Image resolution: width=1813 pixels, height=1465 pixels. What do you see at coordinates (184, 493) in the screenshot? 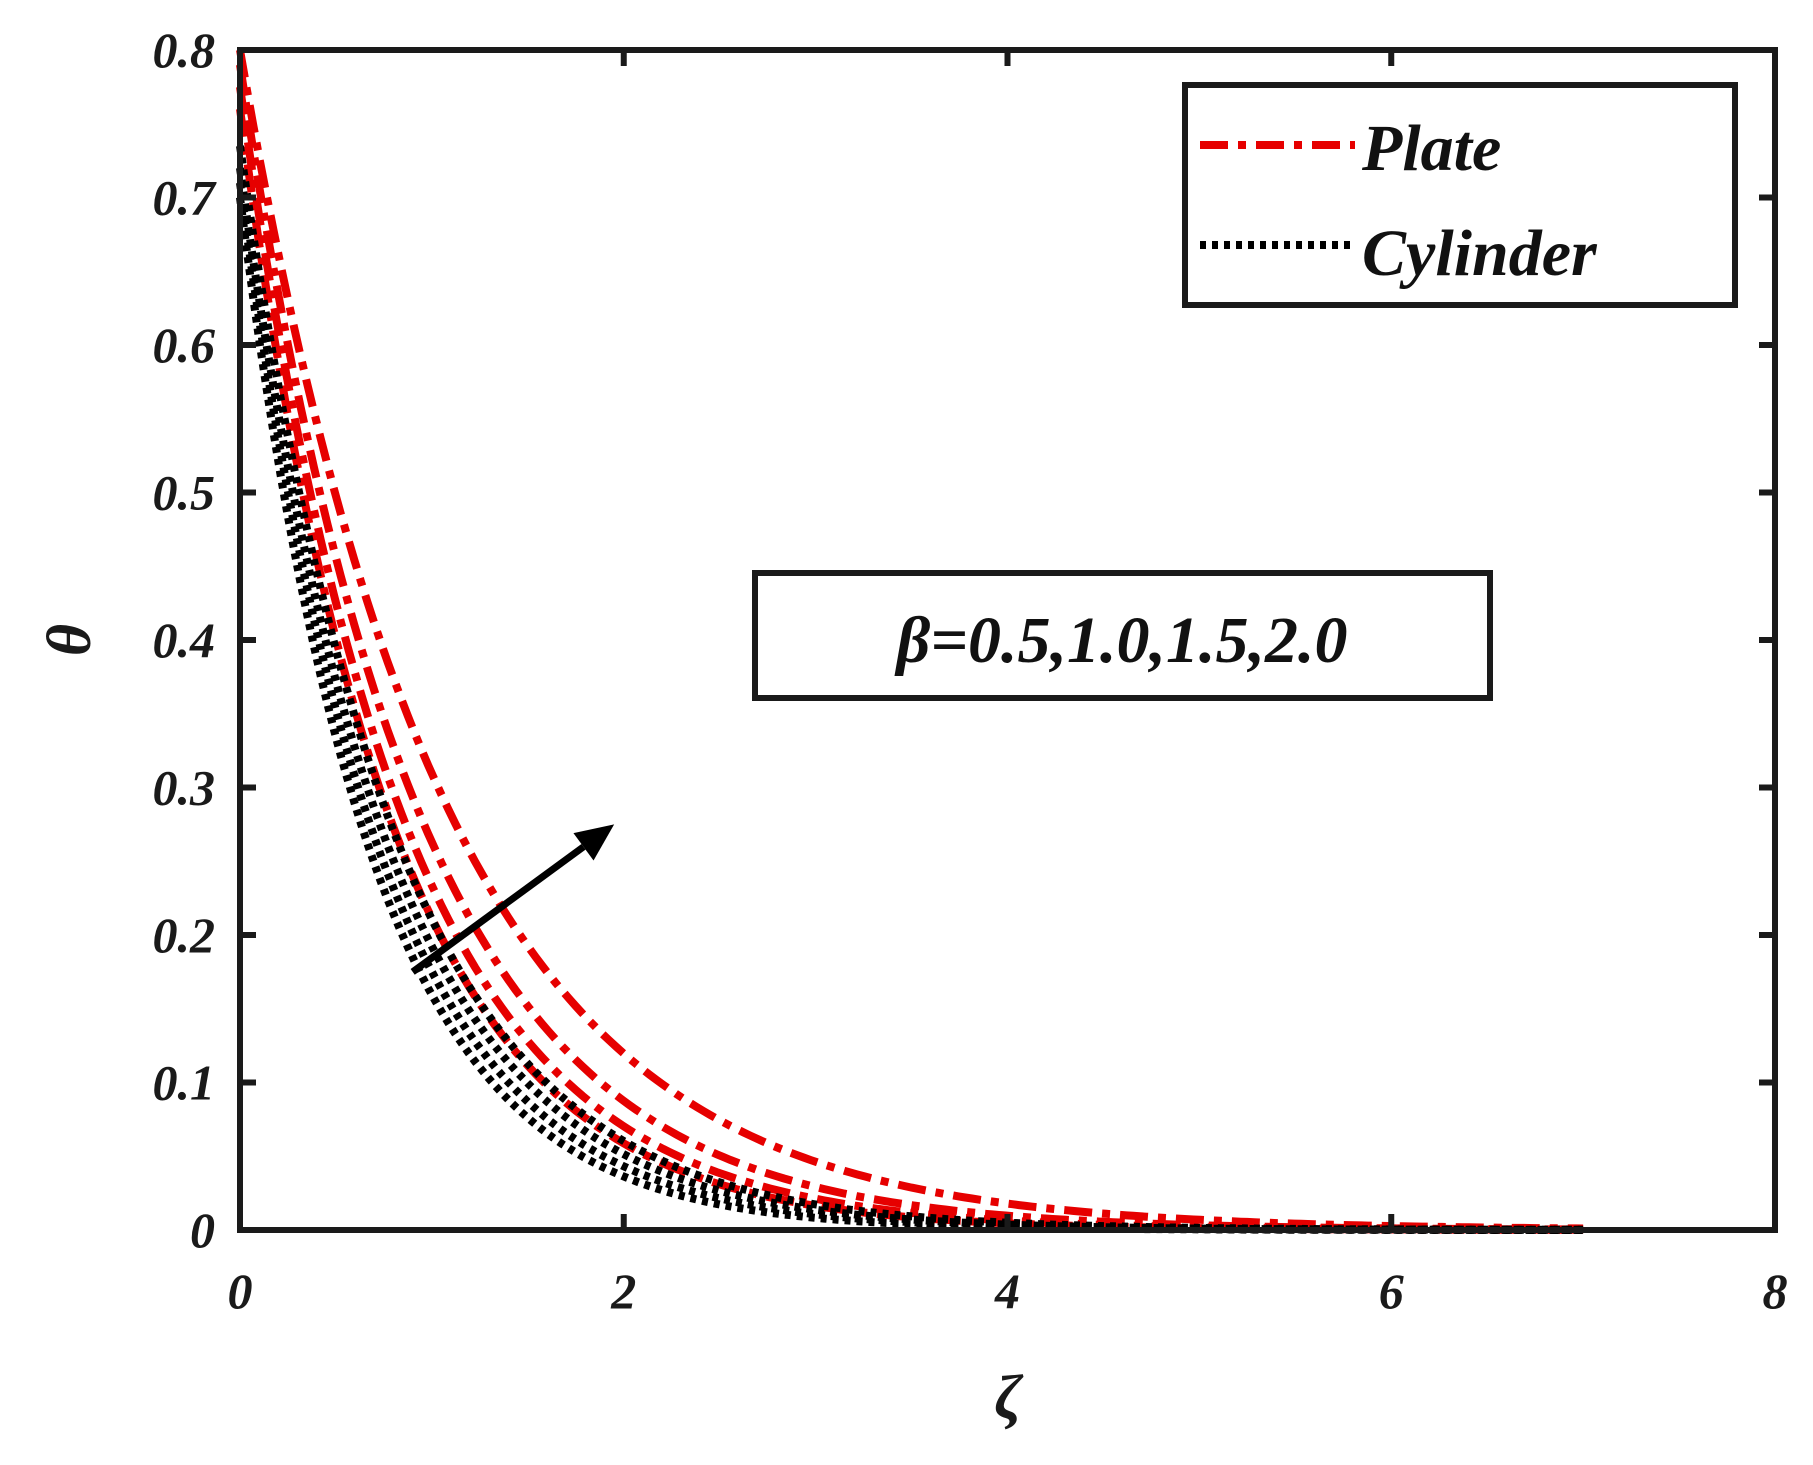
I see `y-tick-label: 0.5` at bounding box center [184, 493].